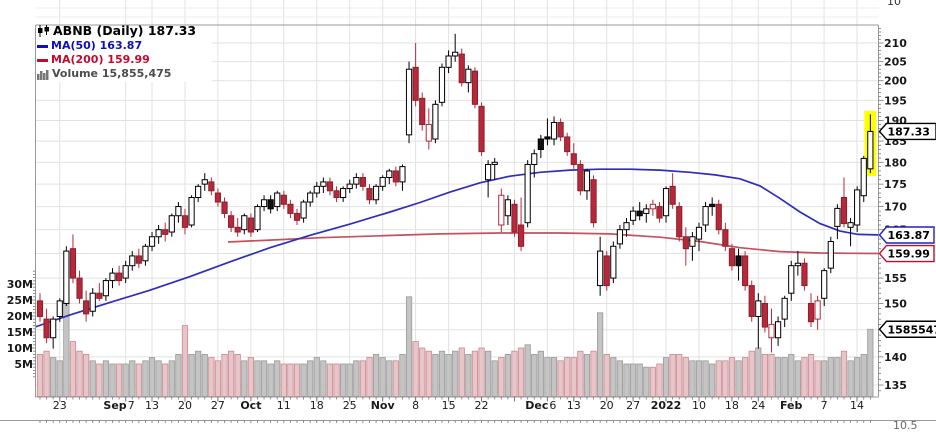 The width and height of the screenshot is (936, 432). I want to click on svg-text: 24, so click(758, 405).